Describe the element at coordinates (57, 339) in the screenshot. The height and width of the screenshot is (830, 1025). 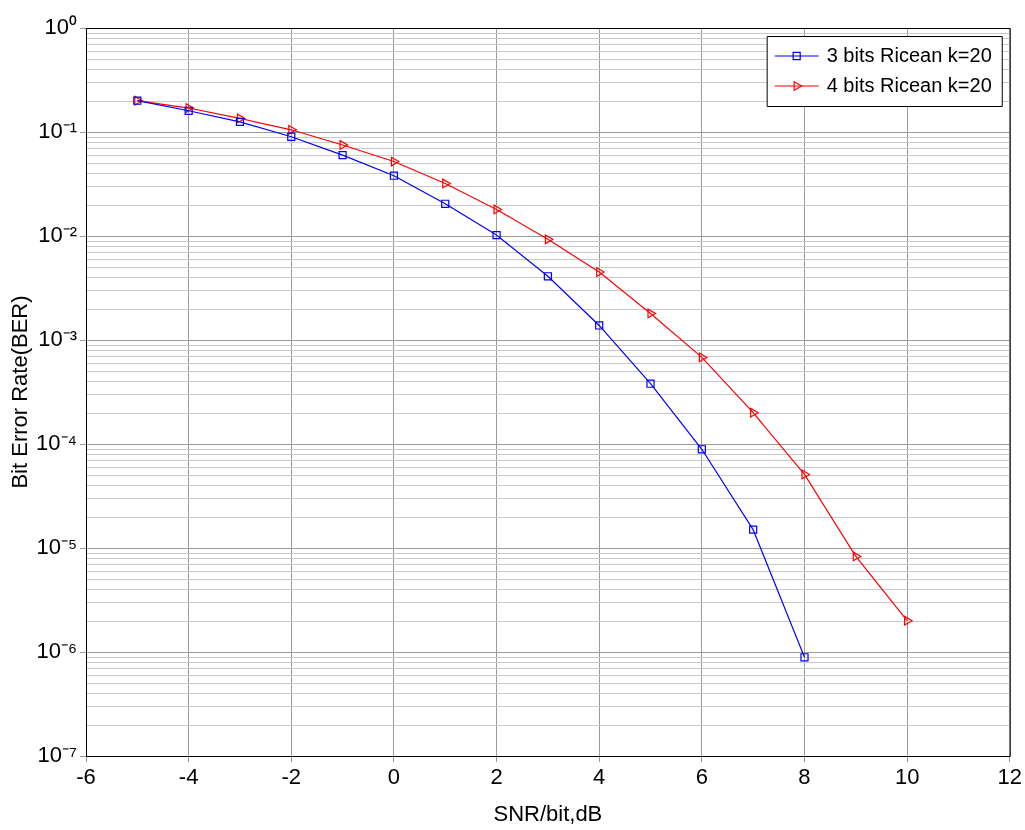
I see `y-tick-label: 10⁻³` at that location.